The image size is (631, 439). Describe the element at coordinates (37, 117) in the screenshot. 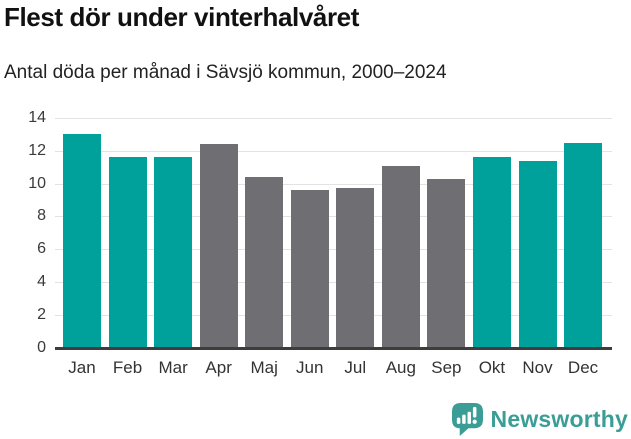

I see `y-tick-14: 14` at that location.